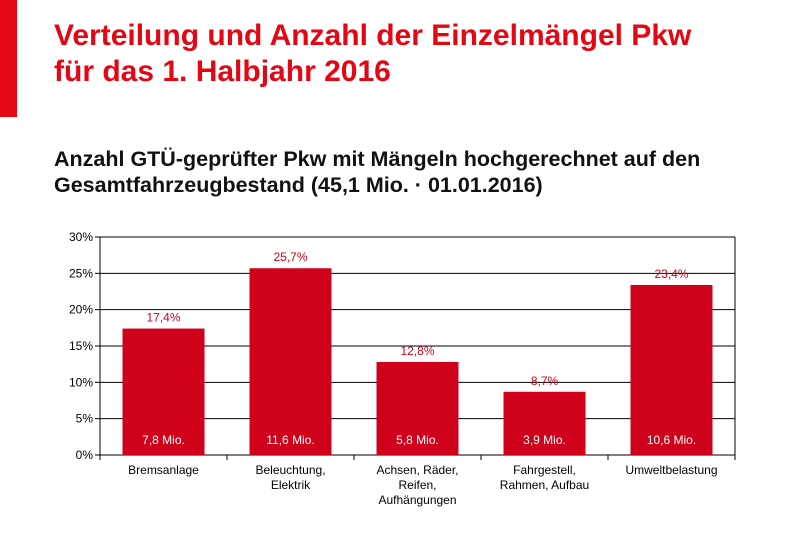 The height and width of the screenshot is (533, 800). Describe the element at coordinates (544, 440) in the screenshot. I see `bar-inner-label: 3,9 Mio.` at that location.